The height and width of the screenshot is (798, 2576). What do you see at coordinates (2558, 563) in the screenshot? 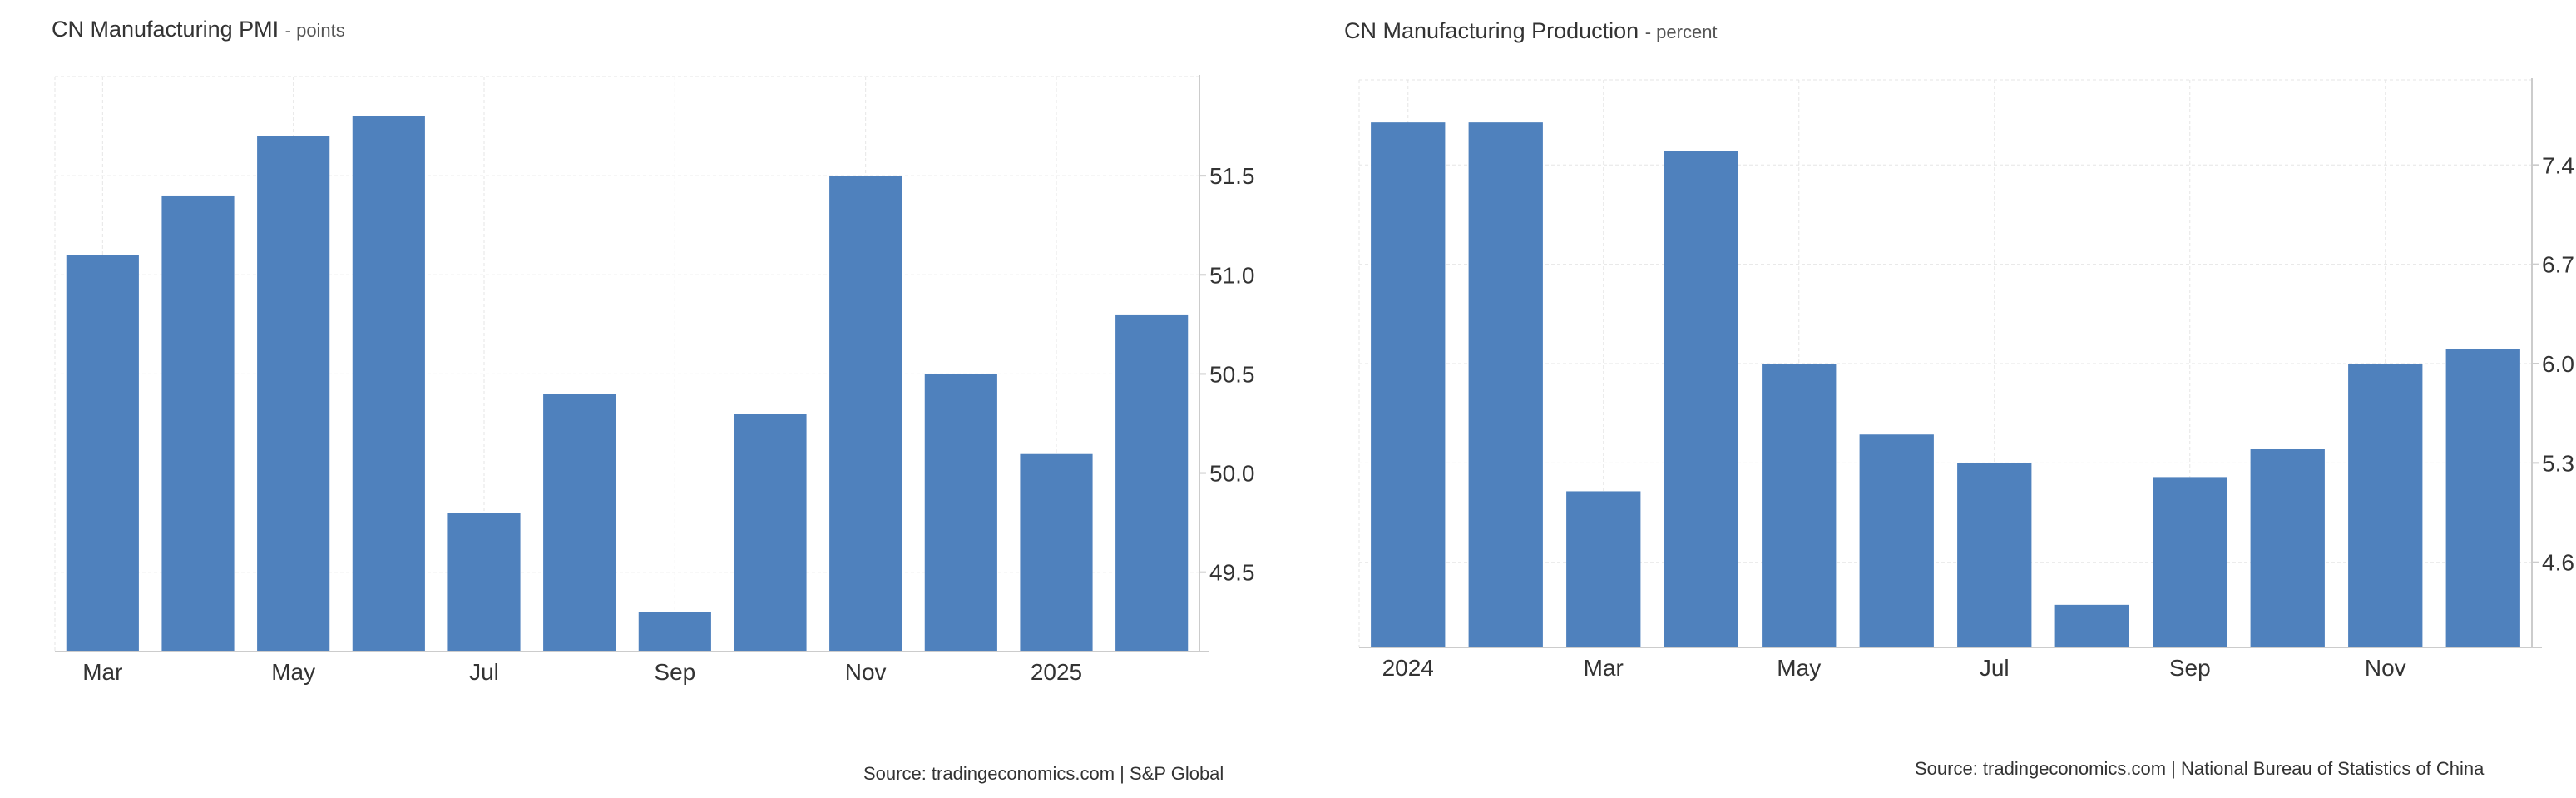
I see `y-tick-label: 4.6` at bounding box center [2558, 563].